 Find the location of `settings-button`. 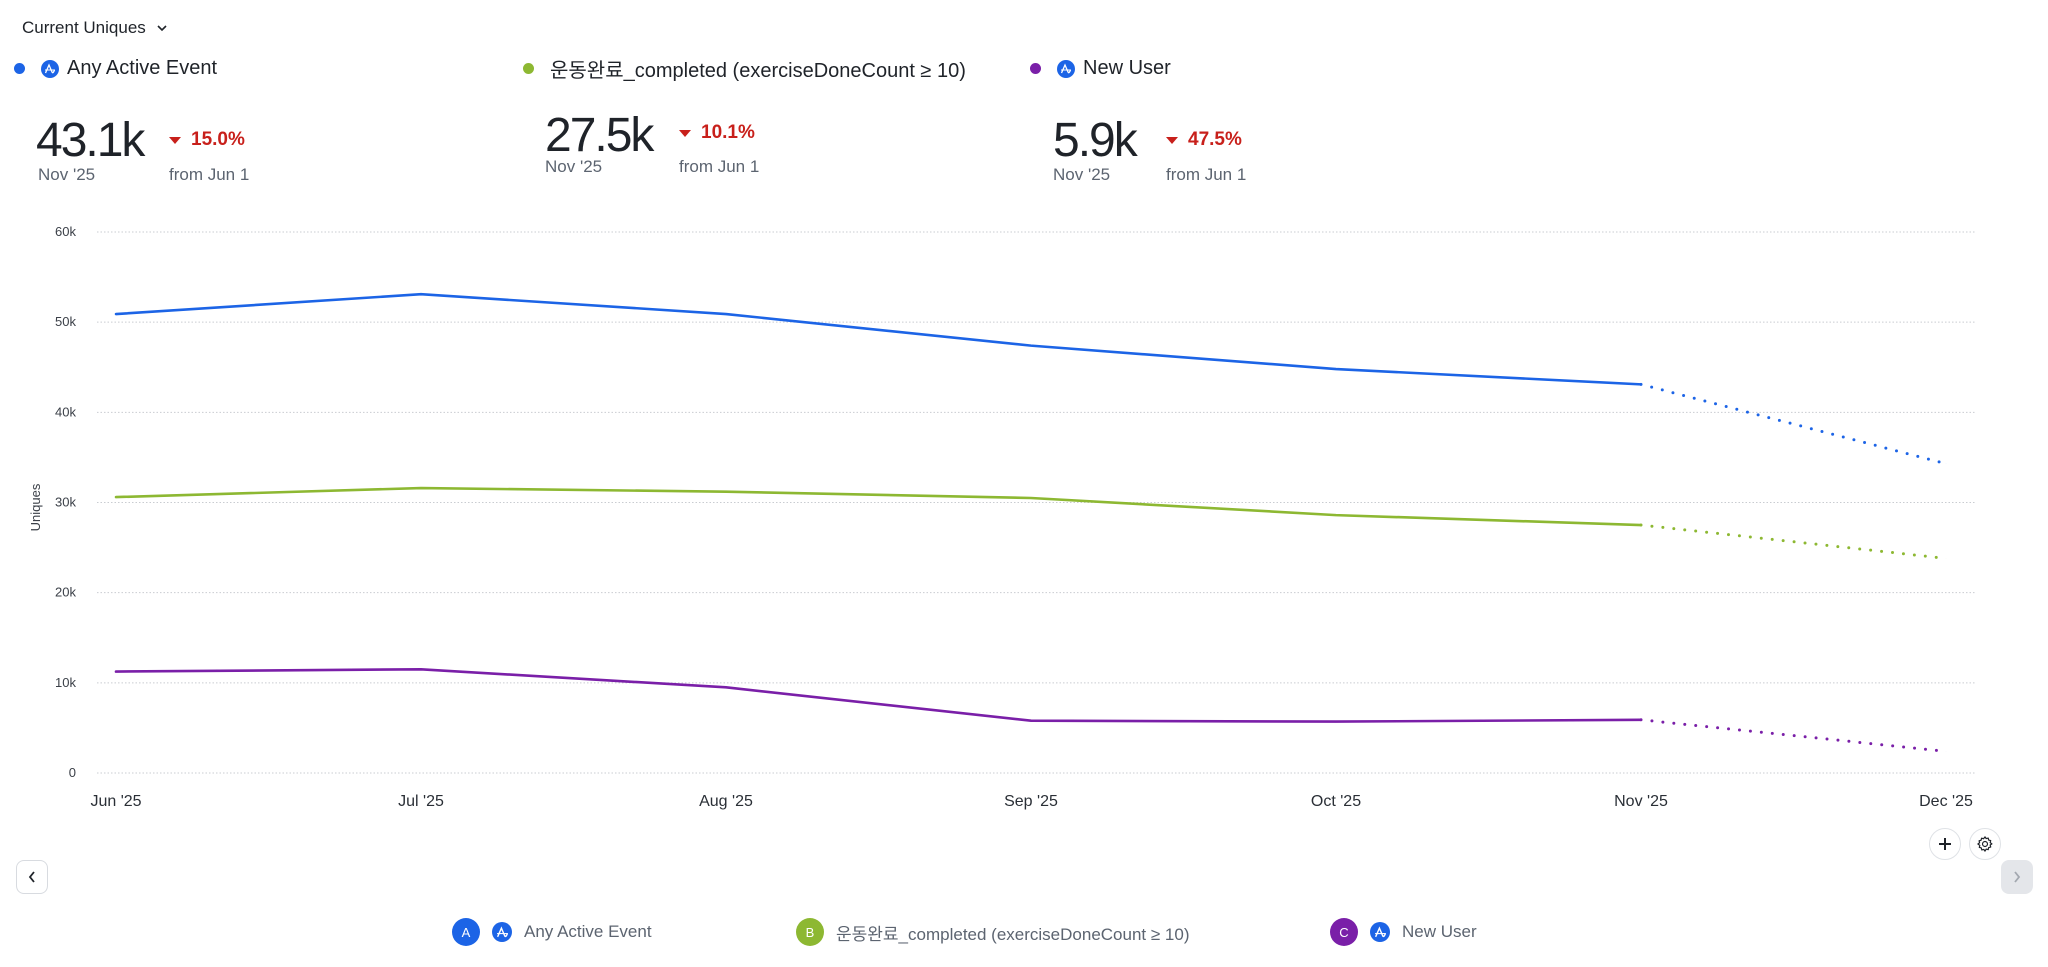

settings-button is located at coordinates (1985, 844).